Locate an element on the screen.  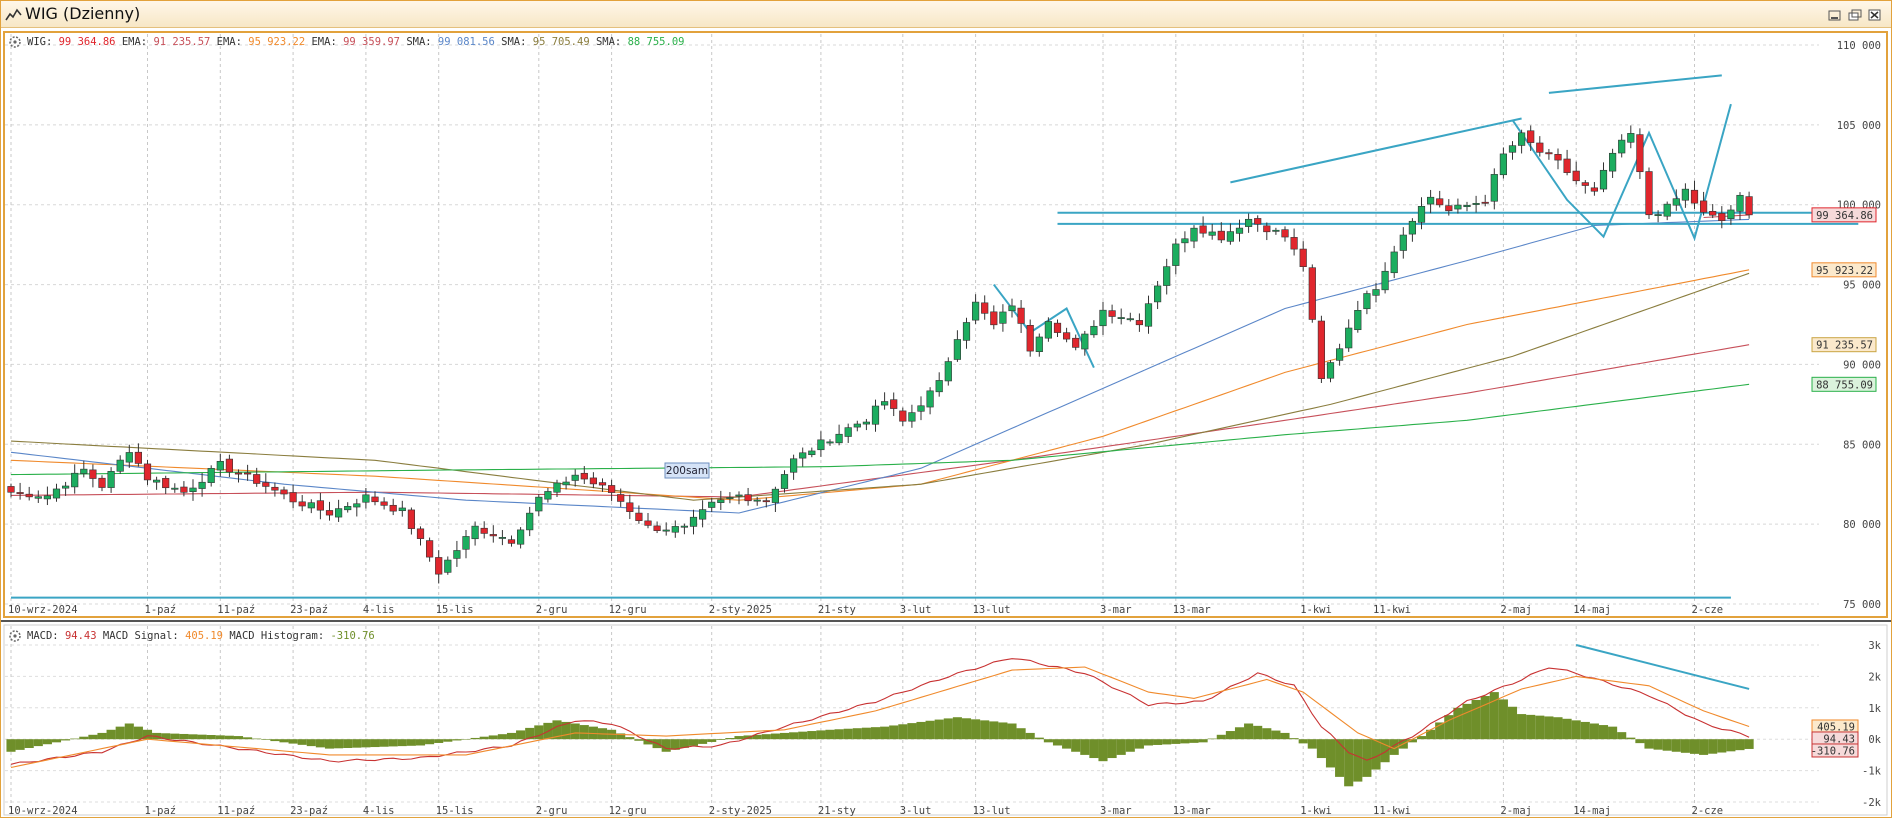
legend-label: MACD: is located at coordinates (46, 636).